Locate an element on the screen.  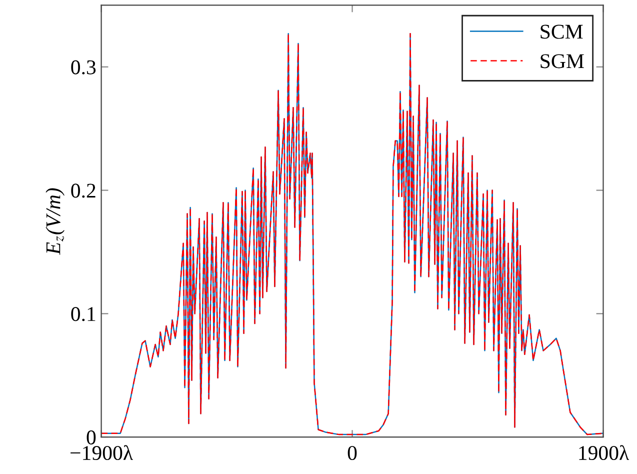
y-tick-label: 0 is located at coordinates (91, 437).